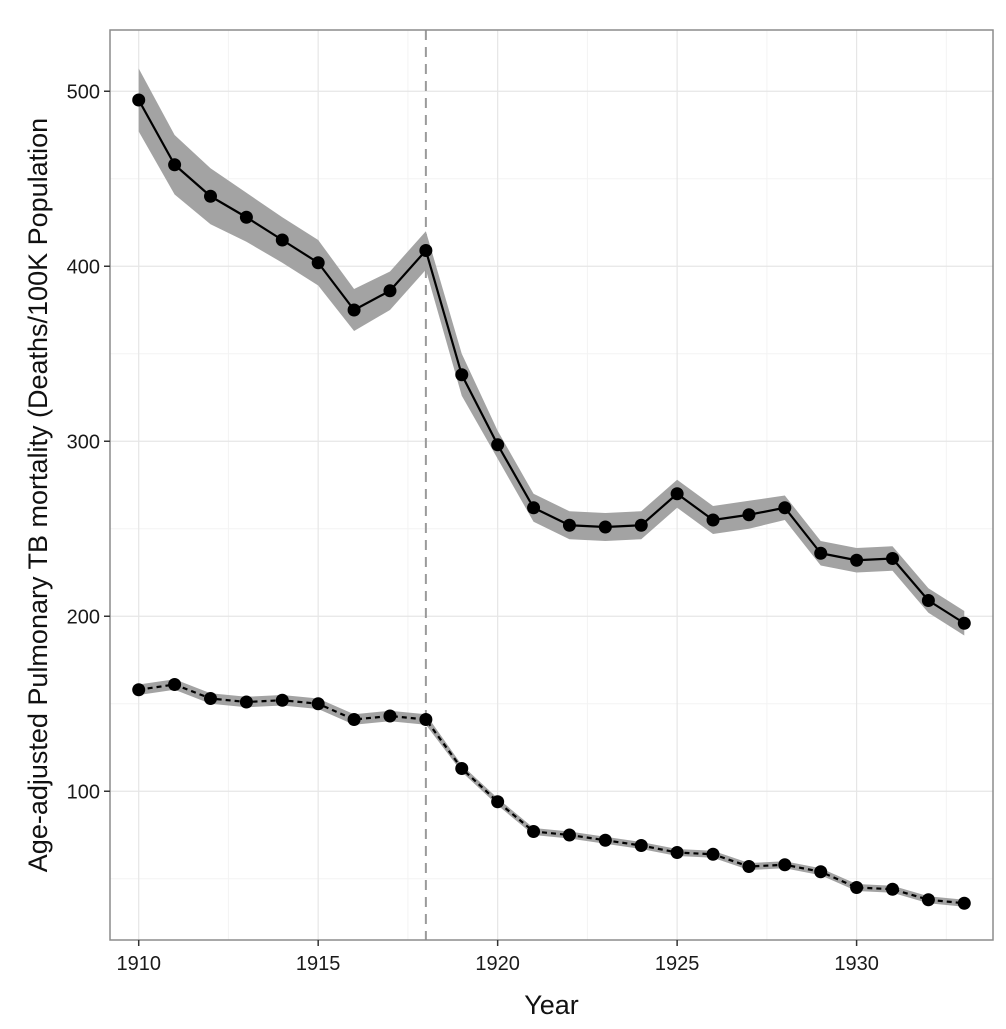 The image size is (1006, 1029). I want to click on y-tick-label: 500, so click(83, 92).